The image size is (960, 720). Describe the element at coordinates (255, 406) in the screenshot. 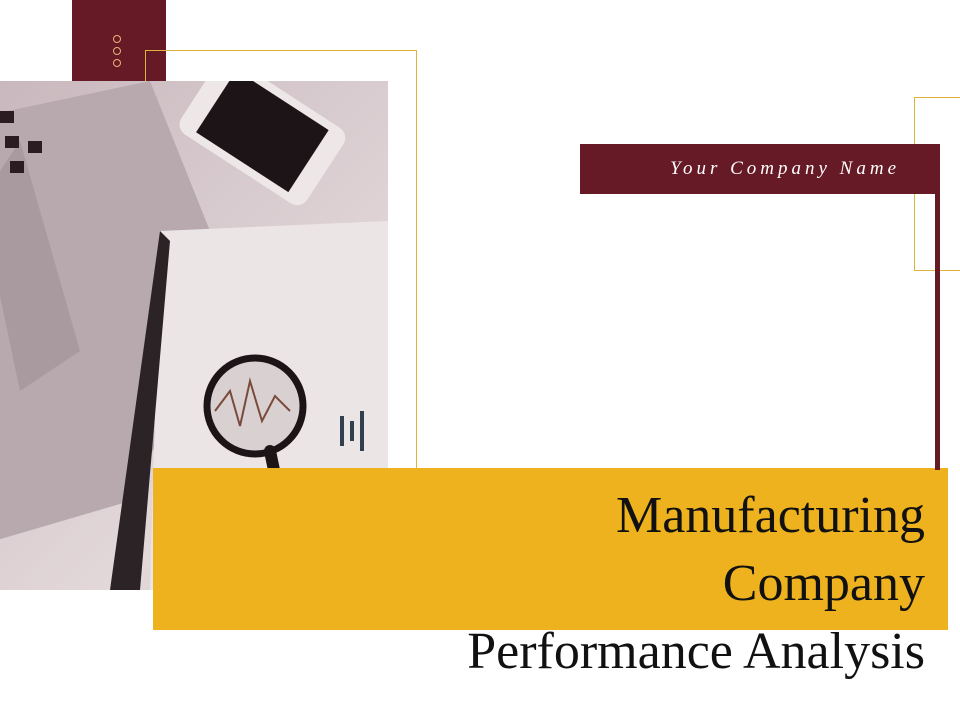

I see `magnifier` at that location.